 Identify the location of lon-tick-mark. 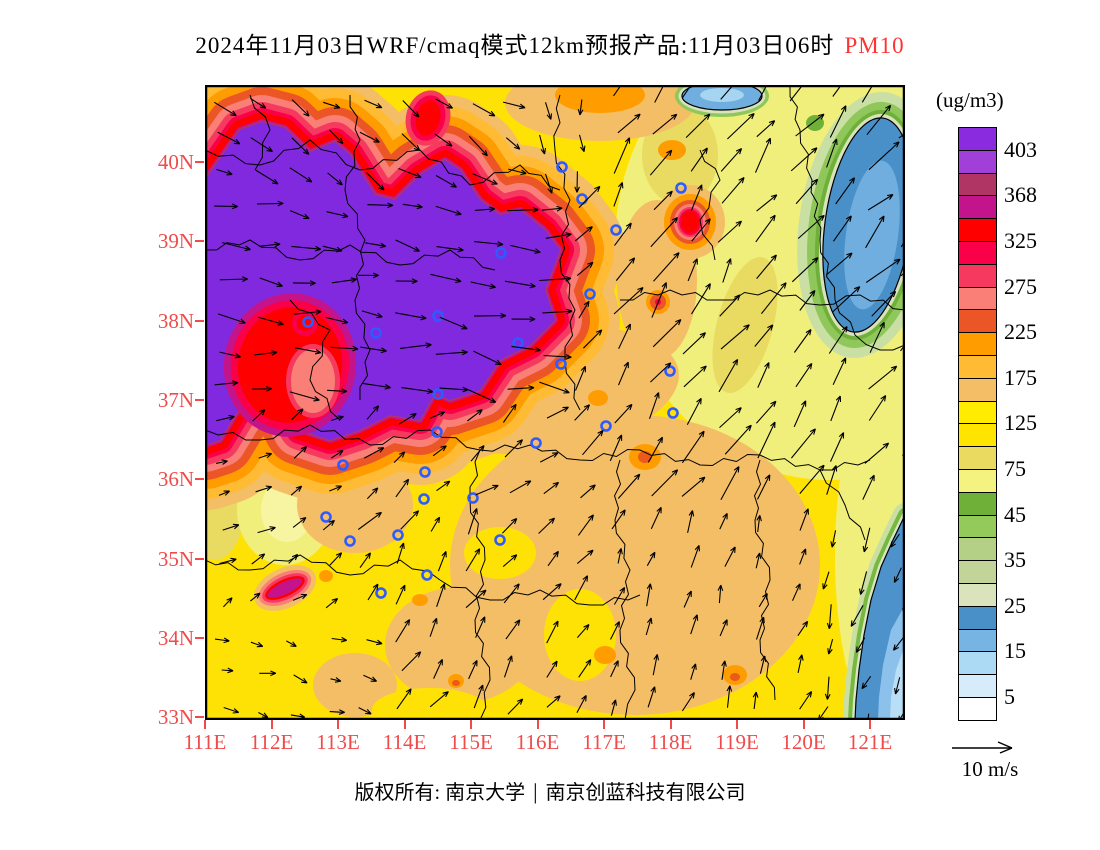
(537, 724).